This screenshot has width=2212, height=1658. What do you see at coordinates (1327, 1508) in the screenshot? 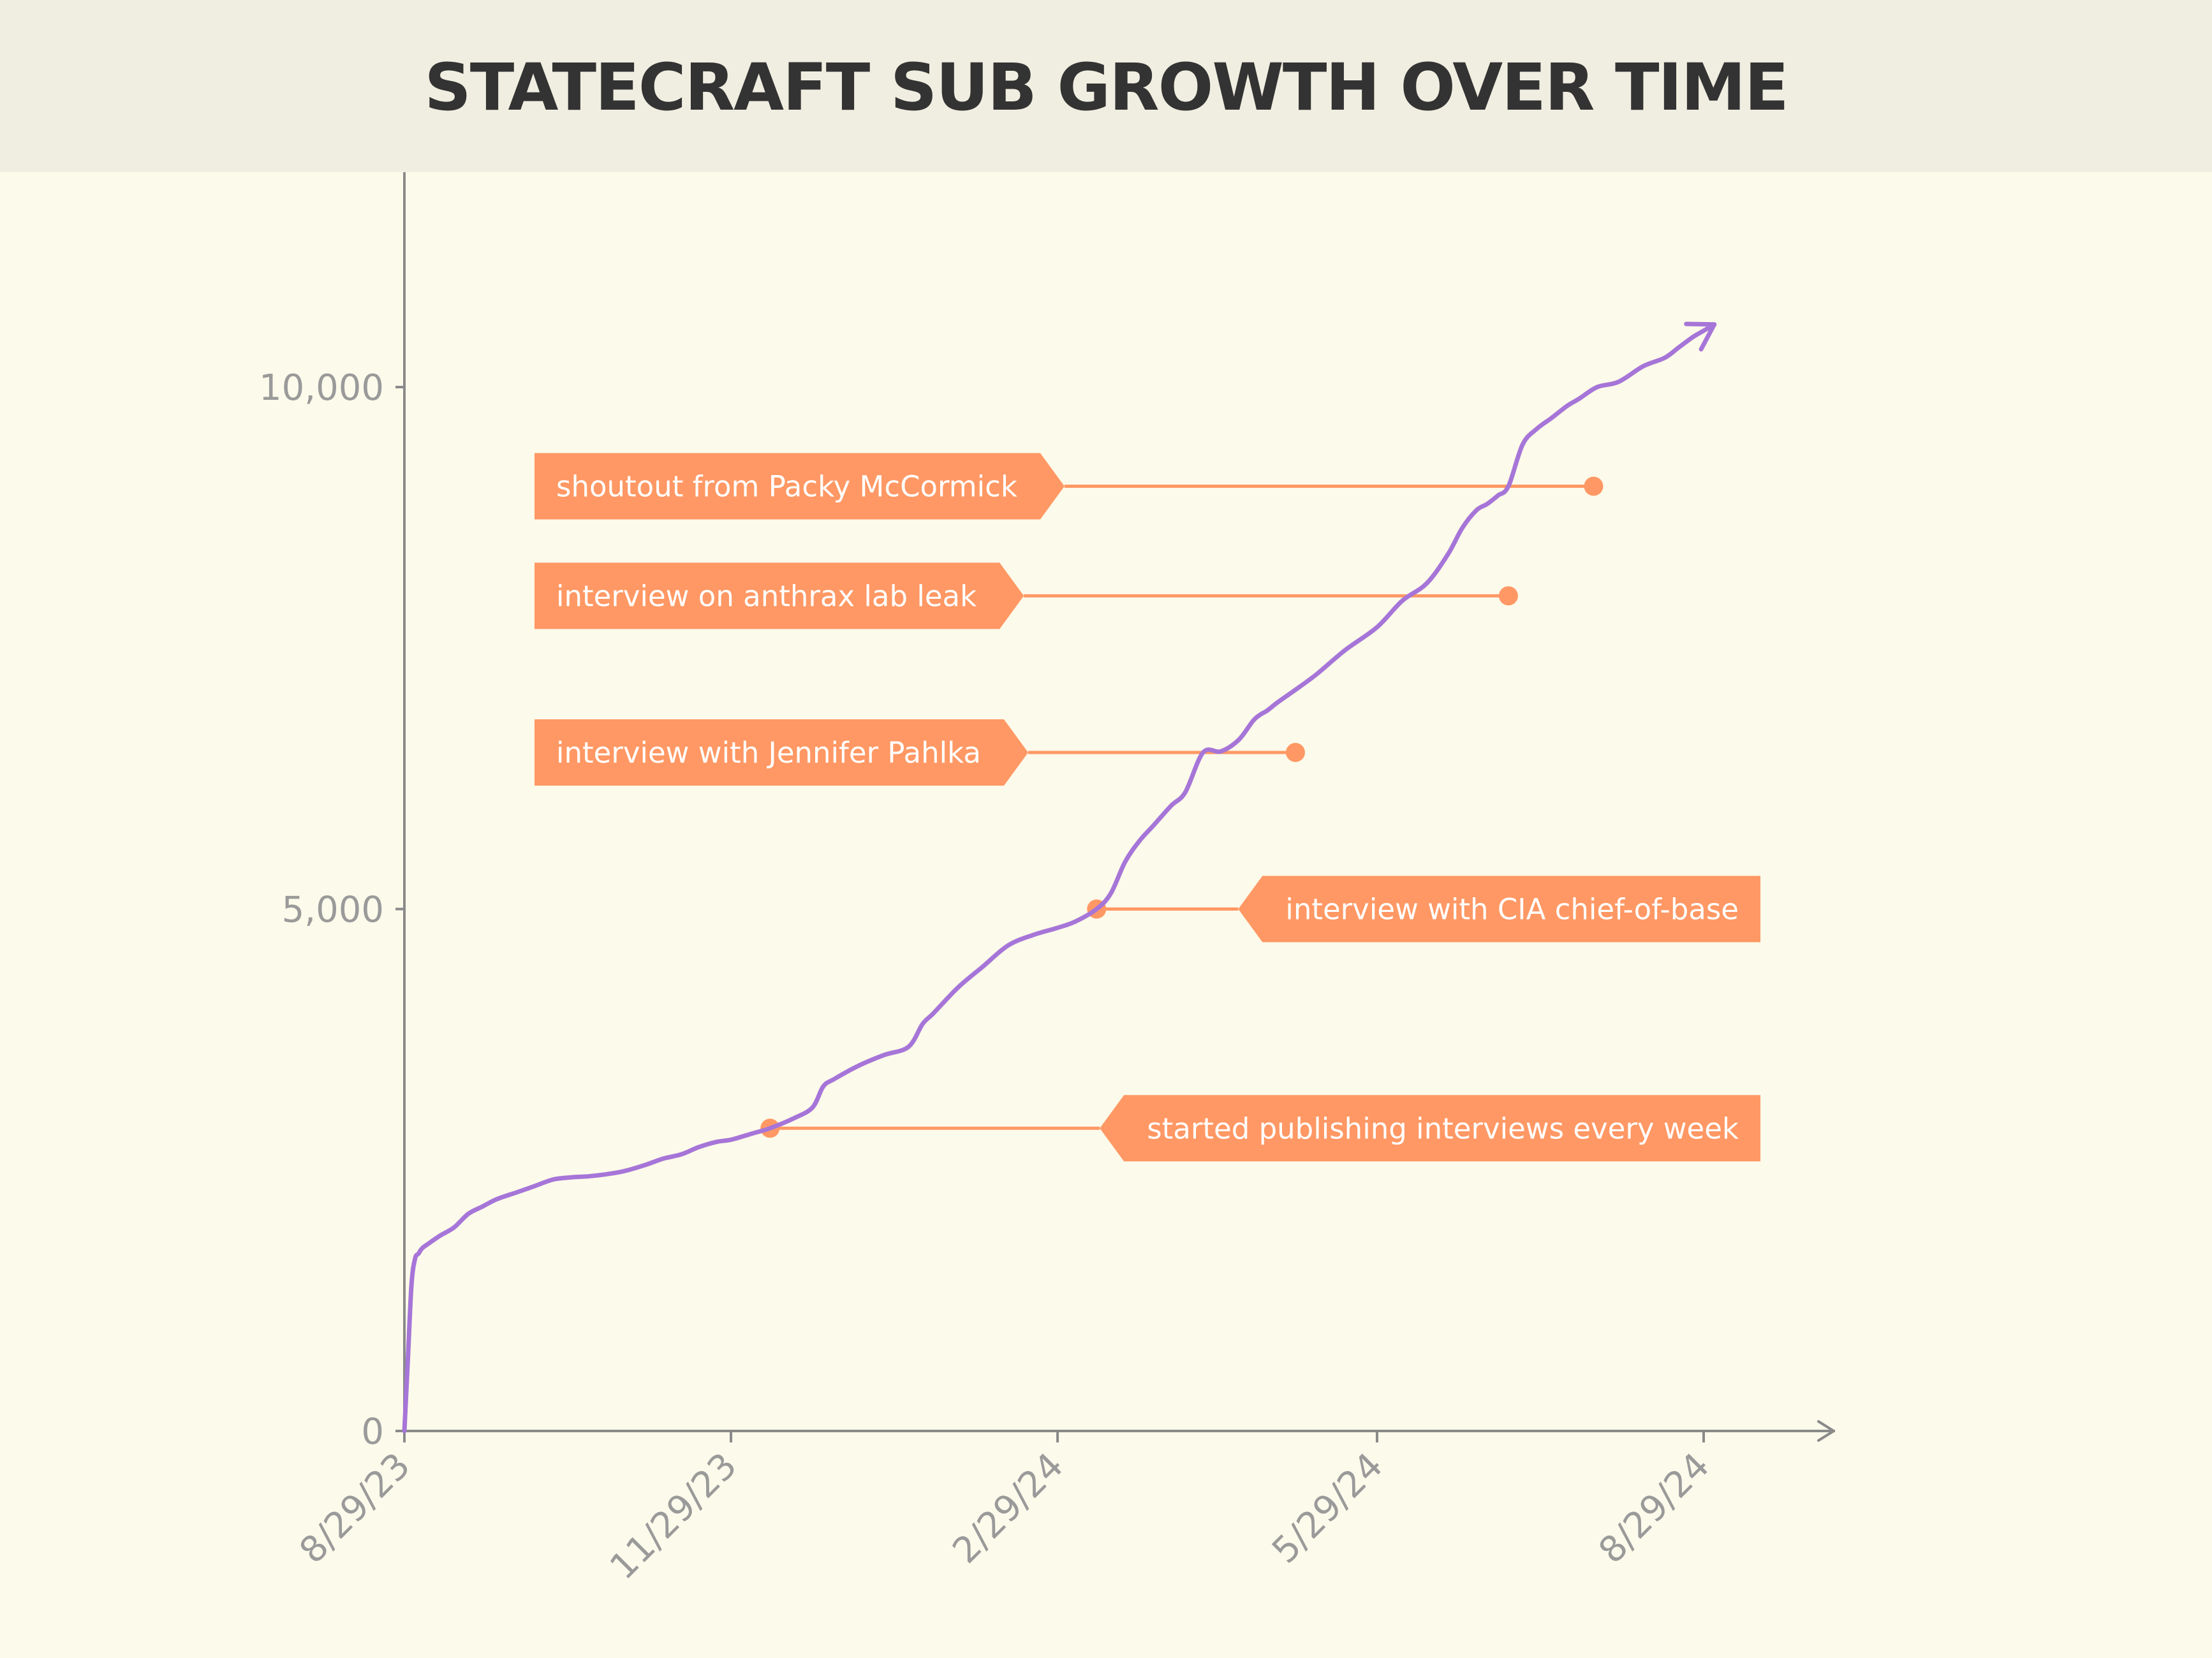
I see `x-tick-label: 5/29/24` at bounding box center [1327, 1508].